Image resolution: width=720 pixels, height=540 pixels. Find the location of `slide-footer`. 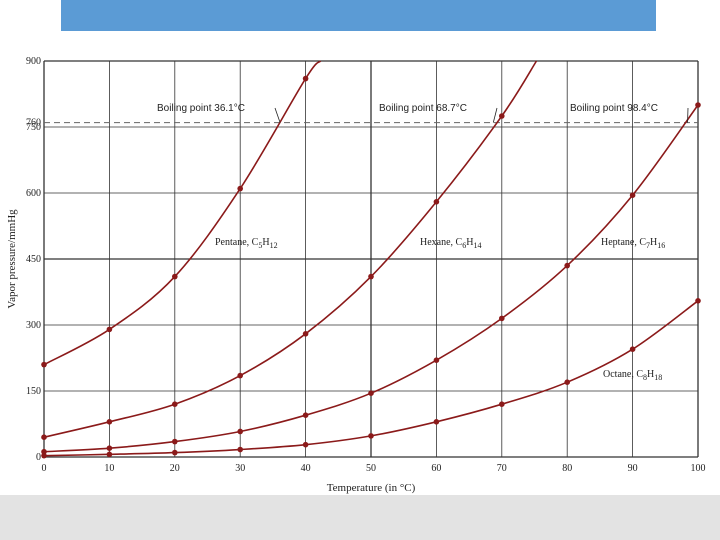

slide-footer is located at coordinates (360, 517).